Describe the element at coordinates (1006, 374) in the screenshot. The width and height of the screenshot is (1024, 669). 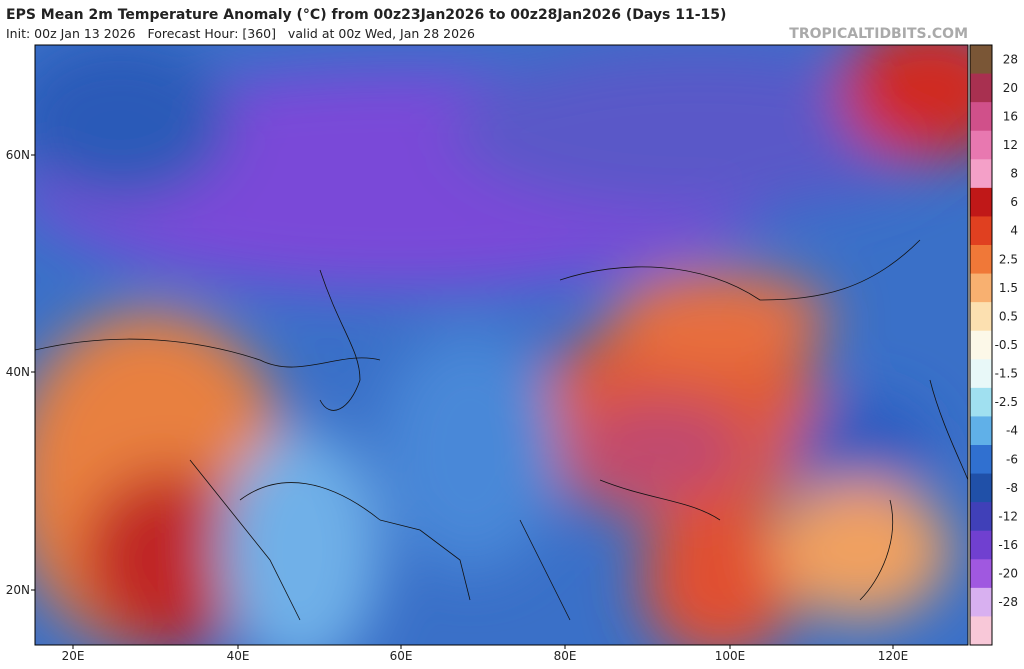
I see `colorbar-label: -1.5` at that location.